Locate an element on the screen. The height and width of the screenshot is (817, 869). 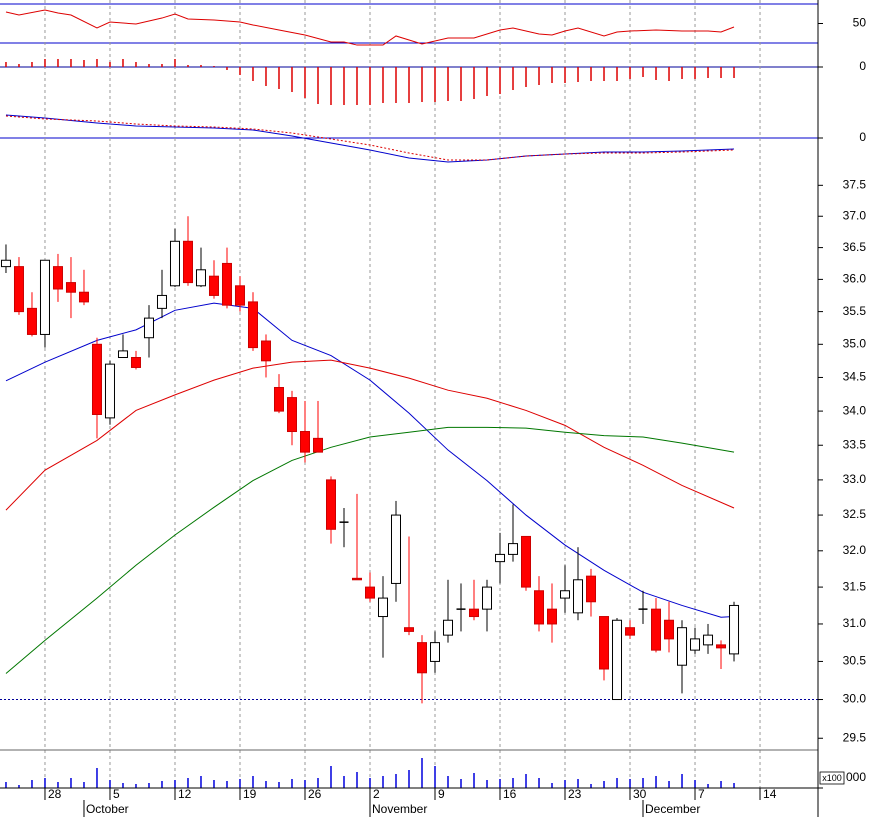
x-tick-label: 19 is located at coordinates (250, 794).